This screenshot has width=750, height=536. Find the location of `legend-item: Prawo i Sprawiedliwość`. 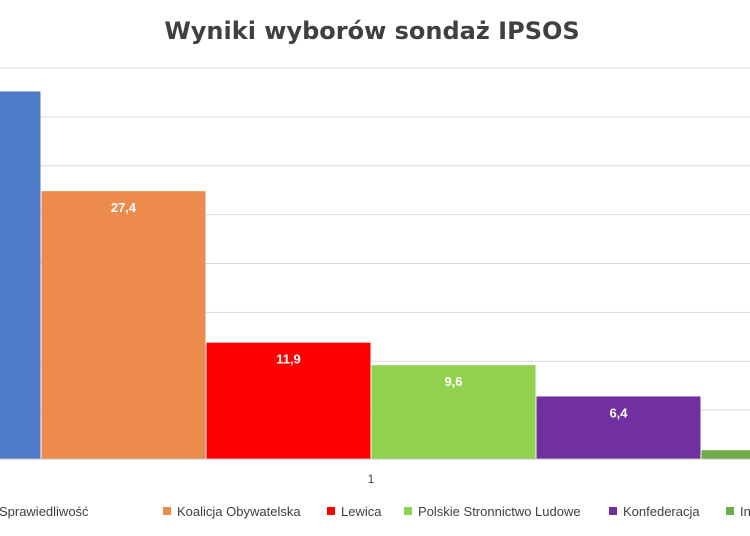

legend-item: Prawo i Sprawiedliwość is located at coordinates (44, 511).